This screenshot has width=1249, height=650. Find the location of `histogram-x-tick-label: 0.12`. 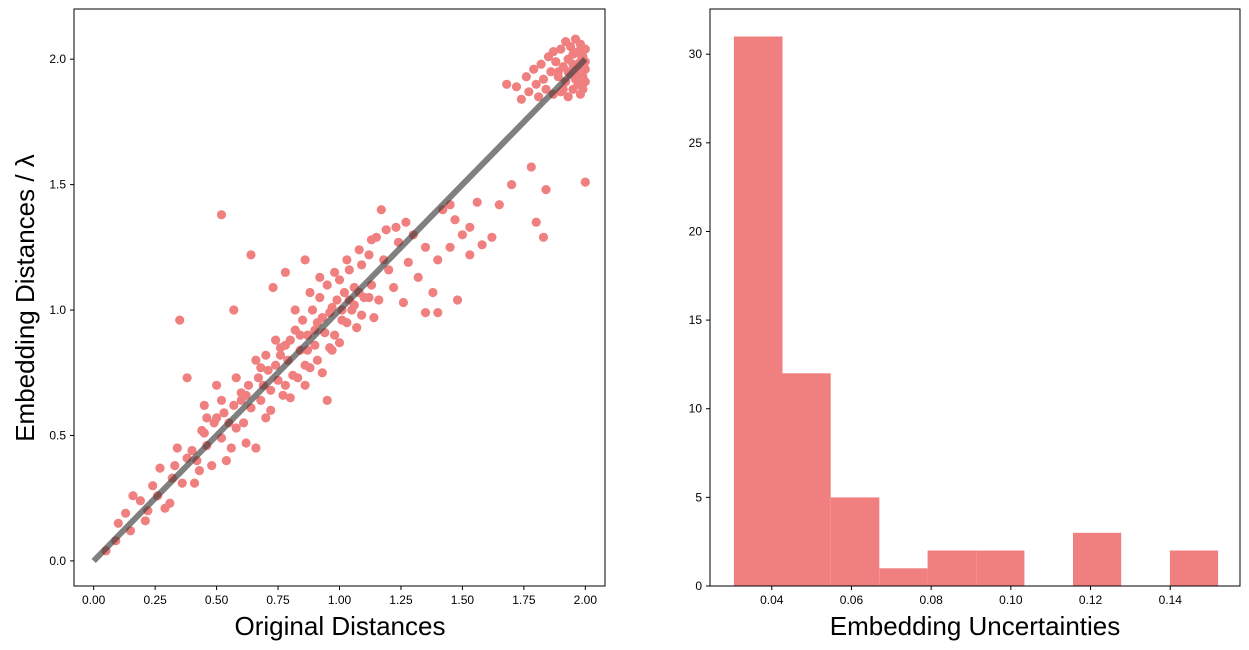

histogram-x-tick-label: 0.12 is located at coordinates (1091, 600).